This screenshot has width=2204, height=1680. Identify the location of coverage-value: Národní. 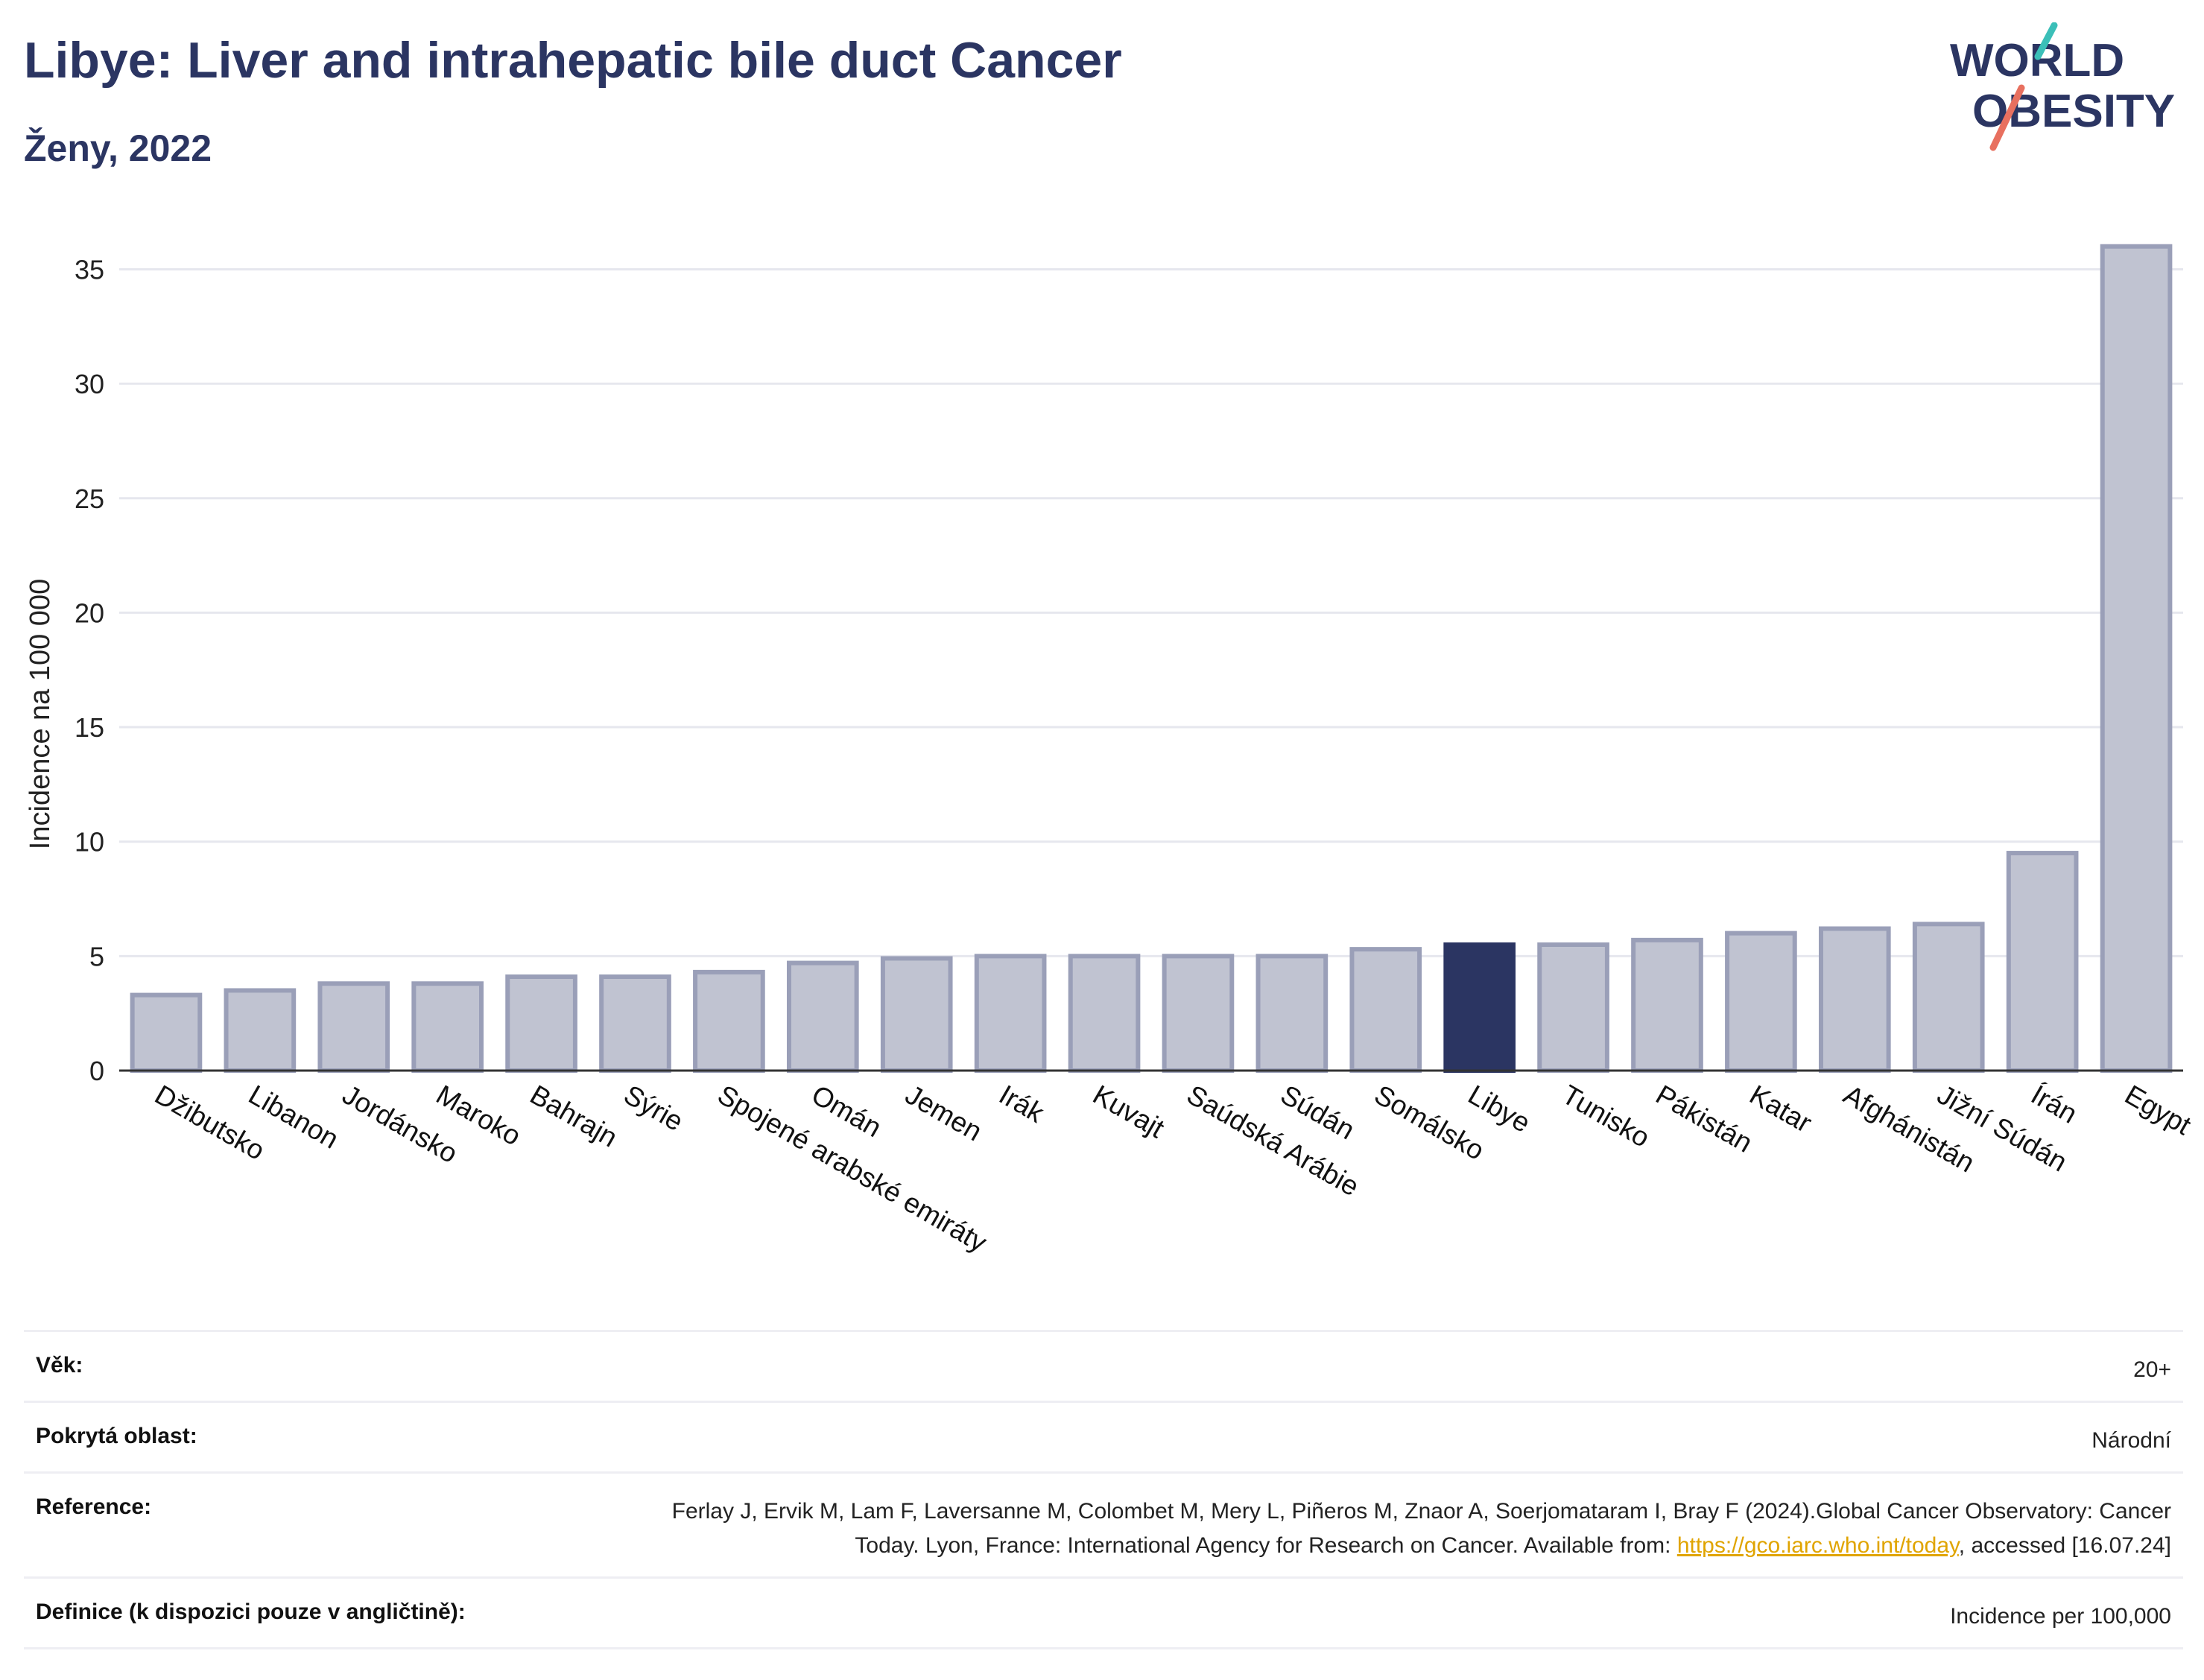
(2131, 1440).